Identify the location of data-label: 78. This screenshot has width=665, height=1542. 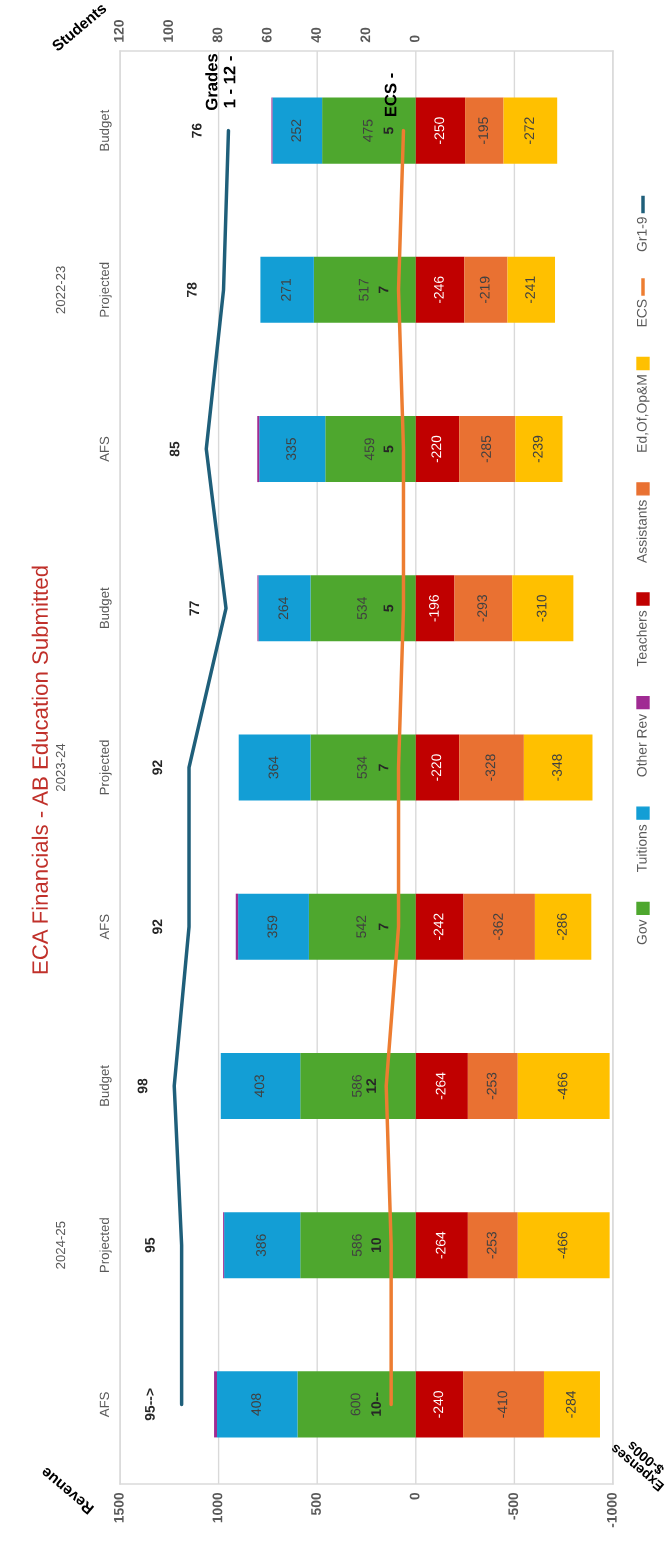
(191, 289).